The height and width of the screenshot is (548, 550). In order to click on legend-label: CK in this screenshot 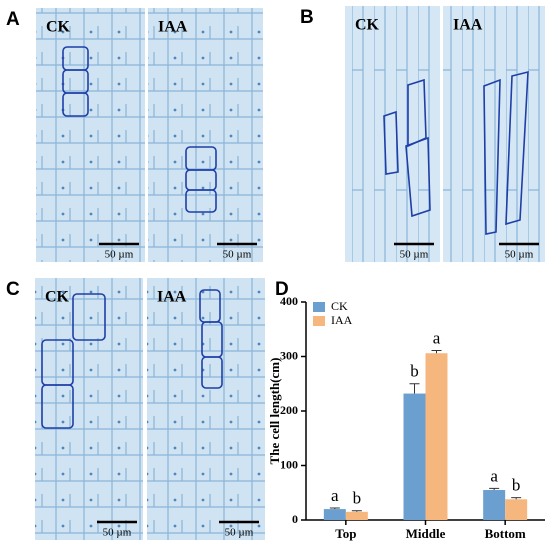, I will do `click(339, 306)`.